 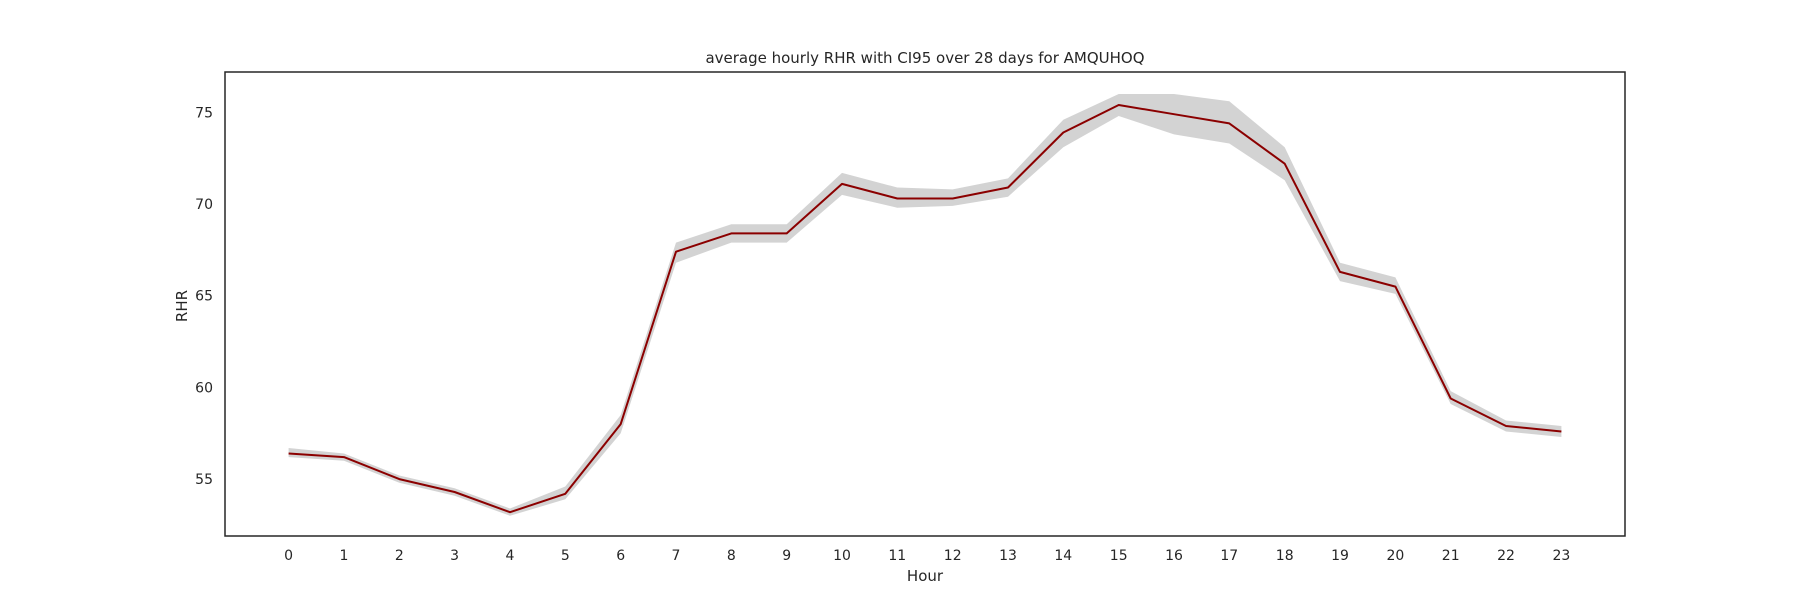 What do you see at coordinates (288, 556) in the screenshot?
I see `x-tick-label: 0` at bounding box center [288, 556].